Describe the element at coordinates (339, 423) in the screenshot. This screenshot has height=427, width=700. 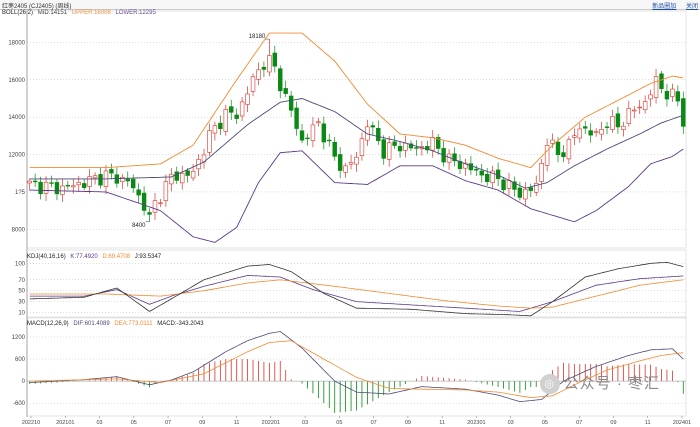
I see `x-tick-label: 05` at that location.